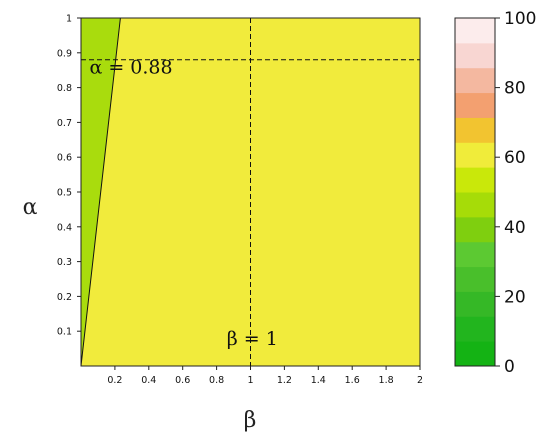  What do you see at coordinates (64, 53) in the screenshot?
I see `y-tick-label: 0.9` at bounding box center [64, 53].